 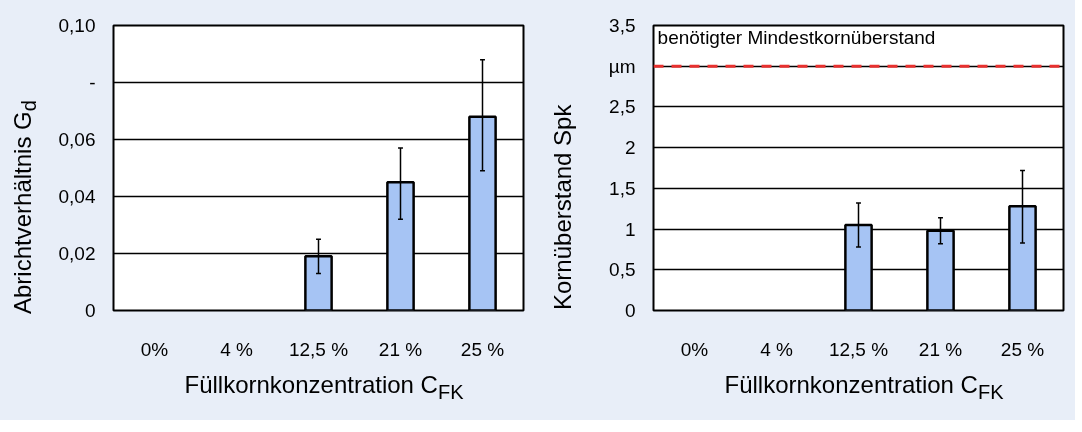 What do you see at coordinates (77, 25) in the screenshot?
I see `y-tick-label: 0,10` at bounding box center [77, 25].